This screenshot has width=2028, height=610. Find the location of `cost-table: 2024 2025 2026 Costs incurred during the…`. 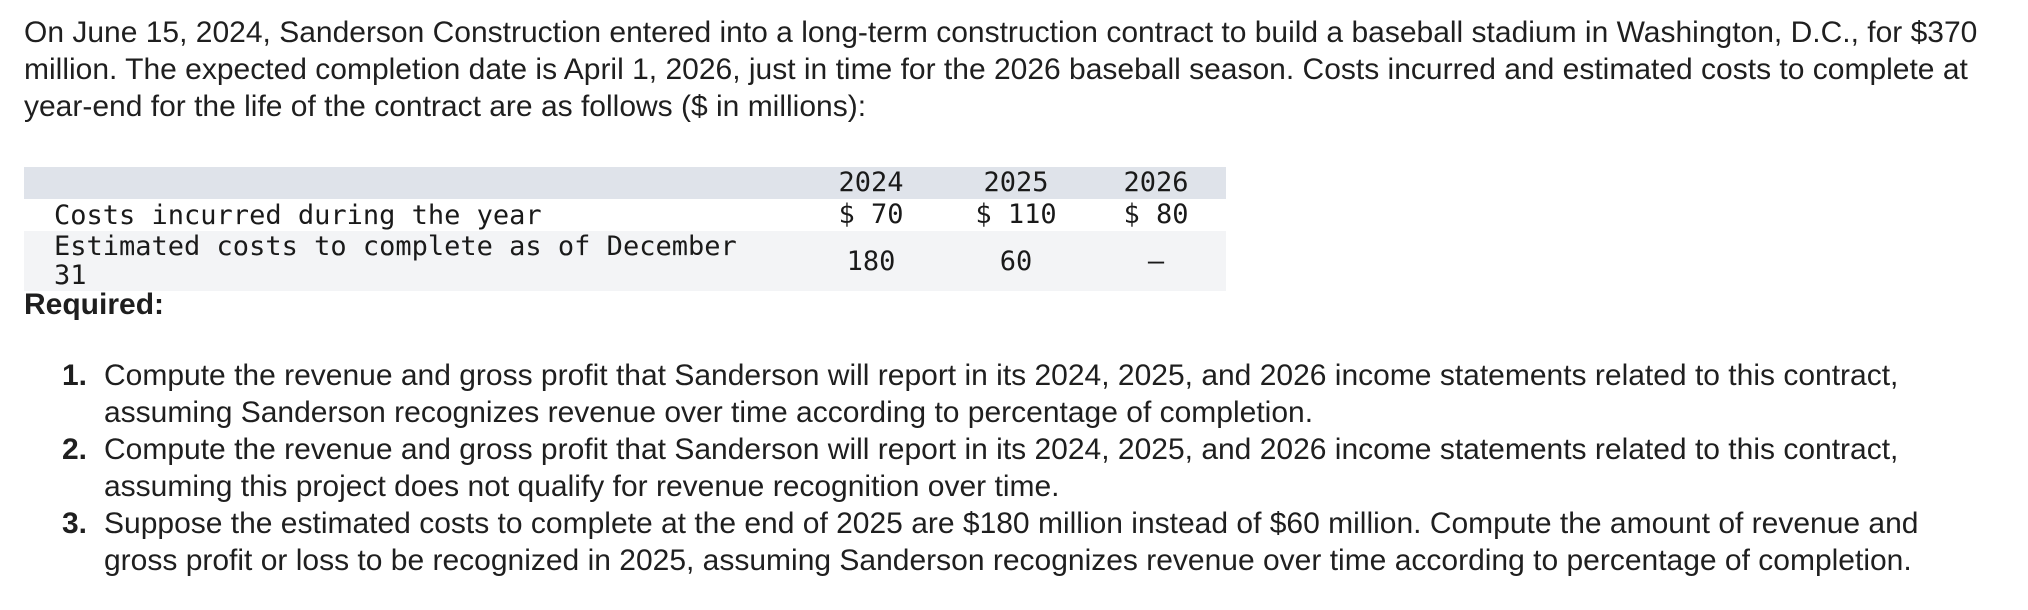

cost-table: 2024 2025 2026 Costs incurred during the… is located at coordinates (625, 229).